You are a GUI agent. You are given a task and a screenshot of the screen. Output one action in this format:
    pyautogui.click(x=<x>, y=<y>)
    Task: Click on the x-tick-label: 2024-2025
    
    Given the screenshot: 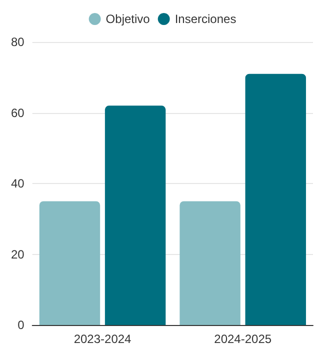 What is the action you would take?
    pyautogui.click(x=243, y=339)
    